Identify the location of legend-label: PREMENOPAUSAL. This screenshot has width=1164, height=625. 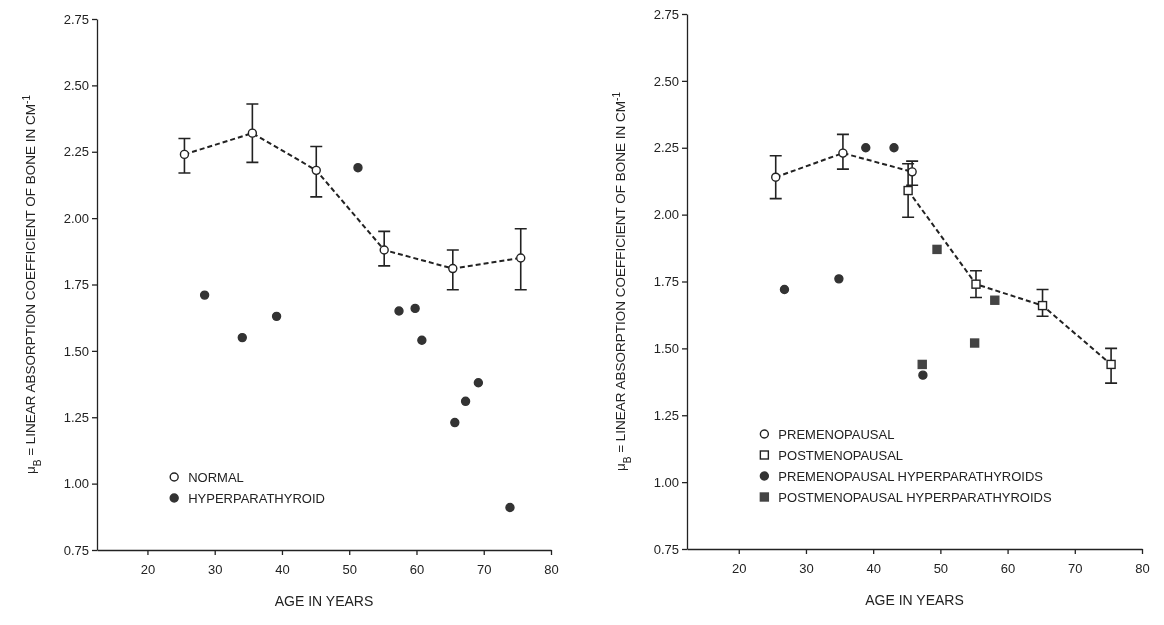
(836, 434).